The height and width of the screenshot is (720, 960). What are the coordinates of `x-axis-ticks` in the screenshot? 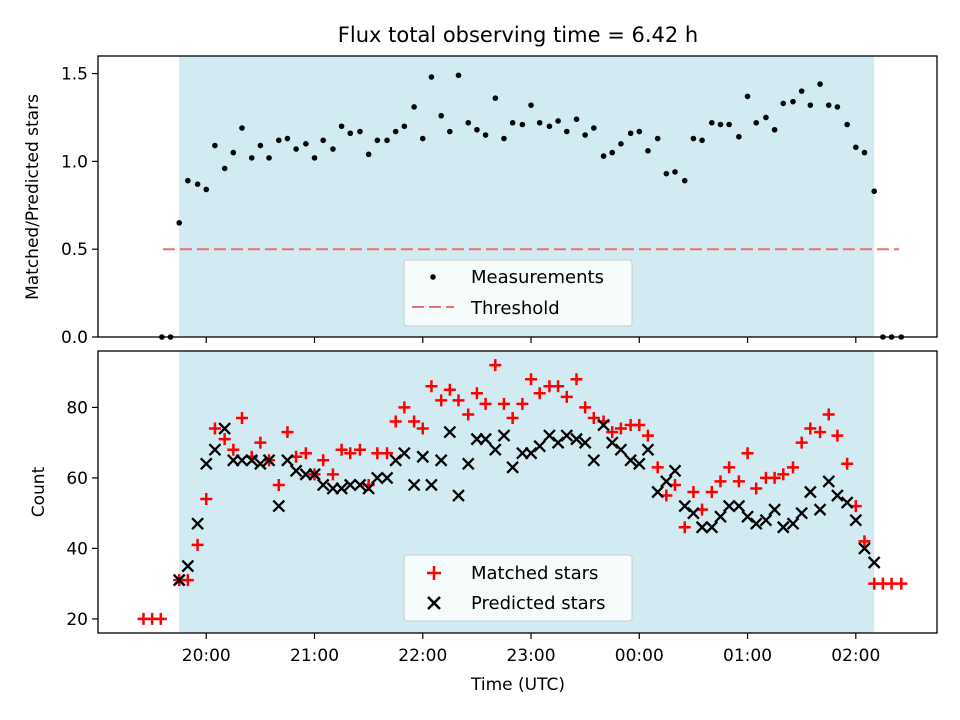 It's located at (531, 340).